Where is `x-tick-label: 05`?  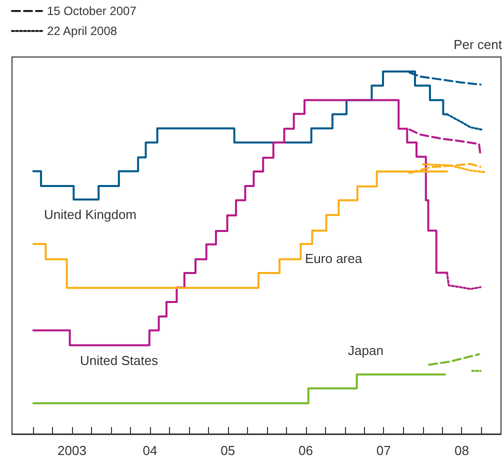
x-tick-label: 05 is located at coordinates (228, 450).